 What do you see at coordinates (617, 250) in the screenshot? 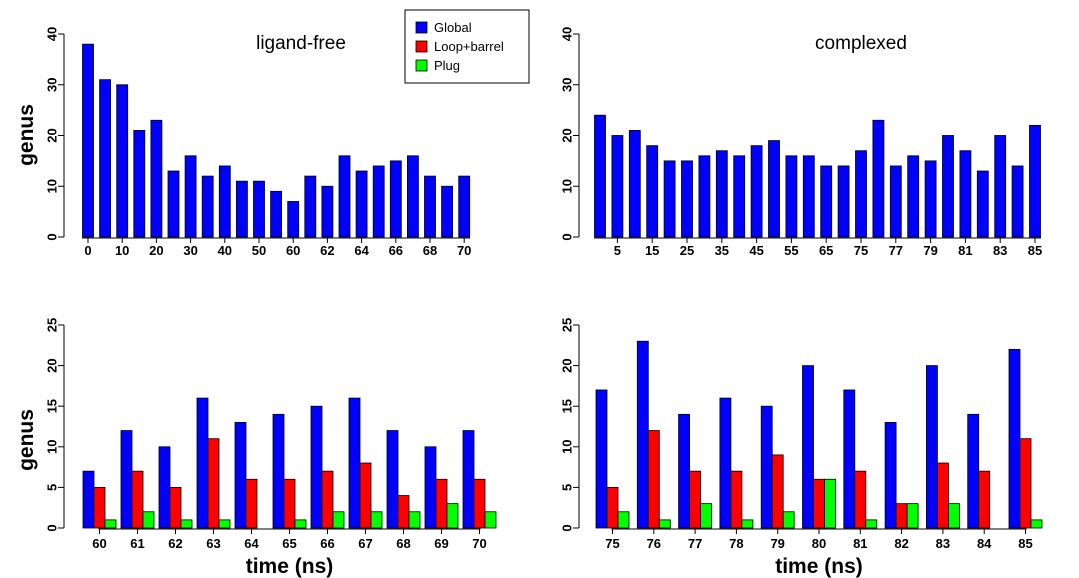
I see `x-tick-label: 5` at bounding box center [617, 250].